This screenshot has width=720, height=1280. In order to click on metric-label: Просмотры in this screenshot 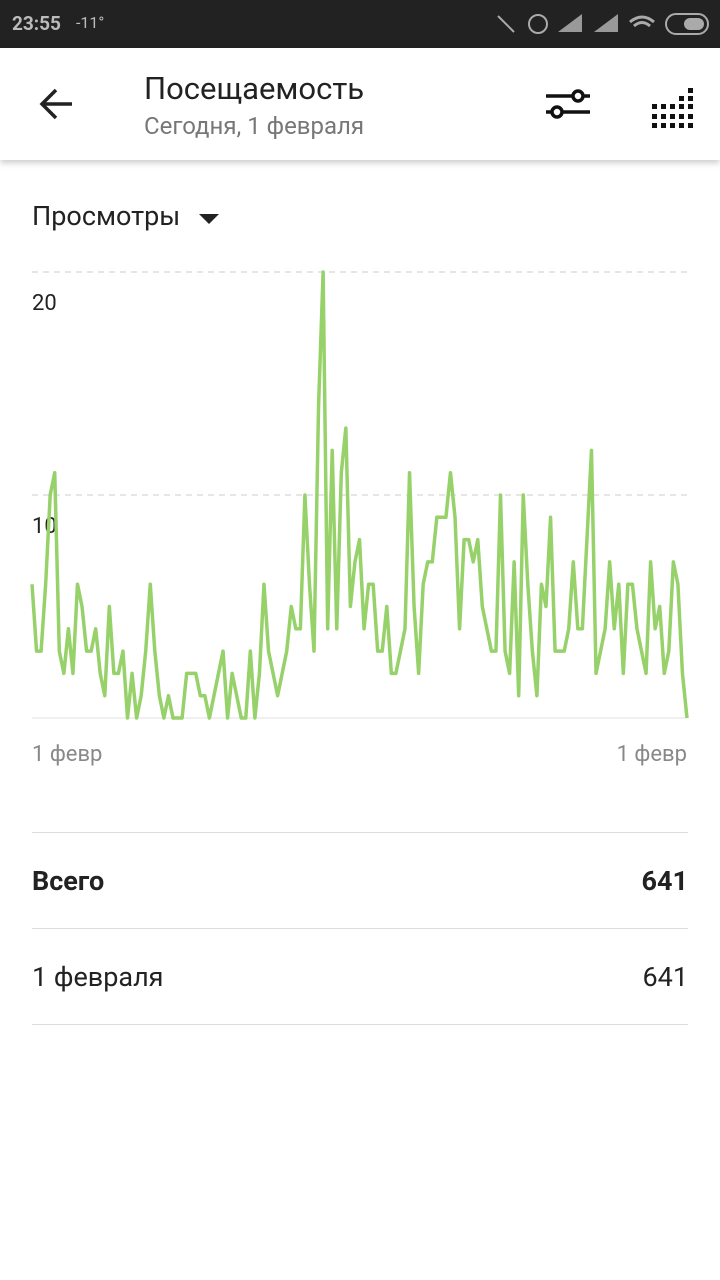, I will do `click(106, 216)`.